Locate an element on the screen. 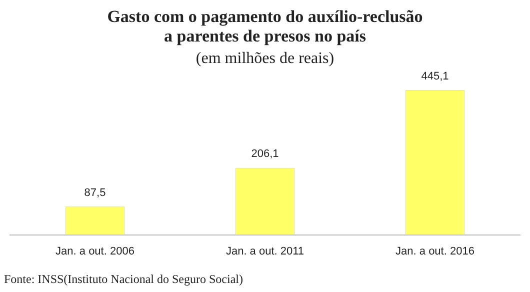 This screenshot has height=292, width=530. source-note: Fonte: INSS(Instituto Nacional do Seguro Social) is located at coordinates (123, 279).